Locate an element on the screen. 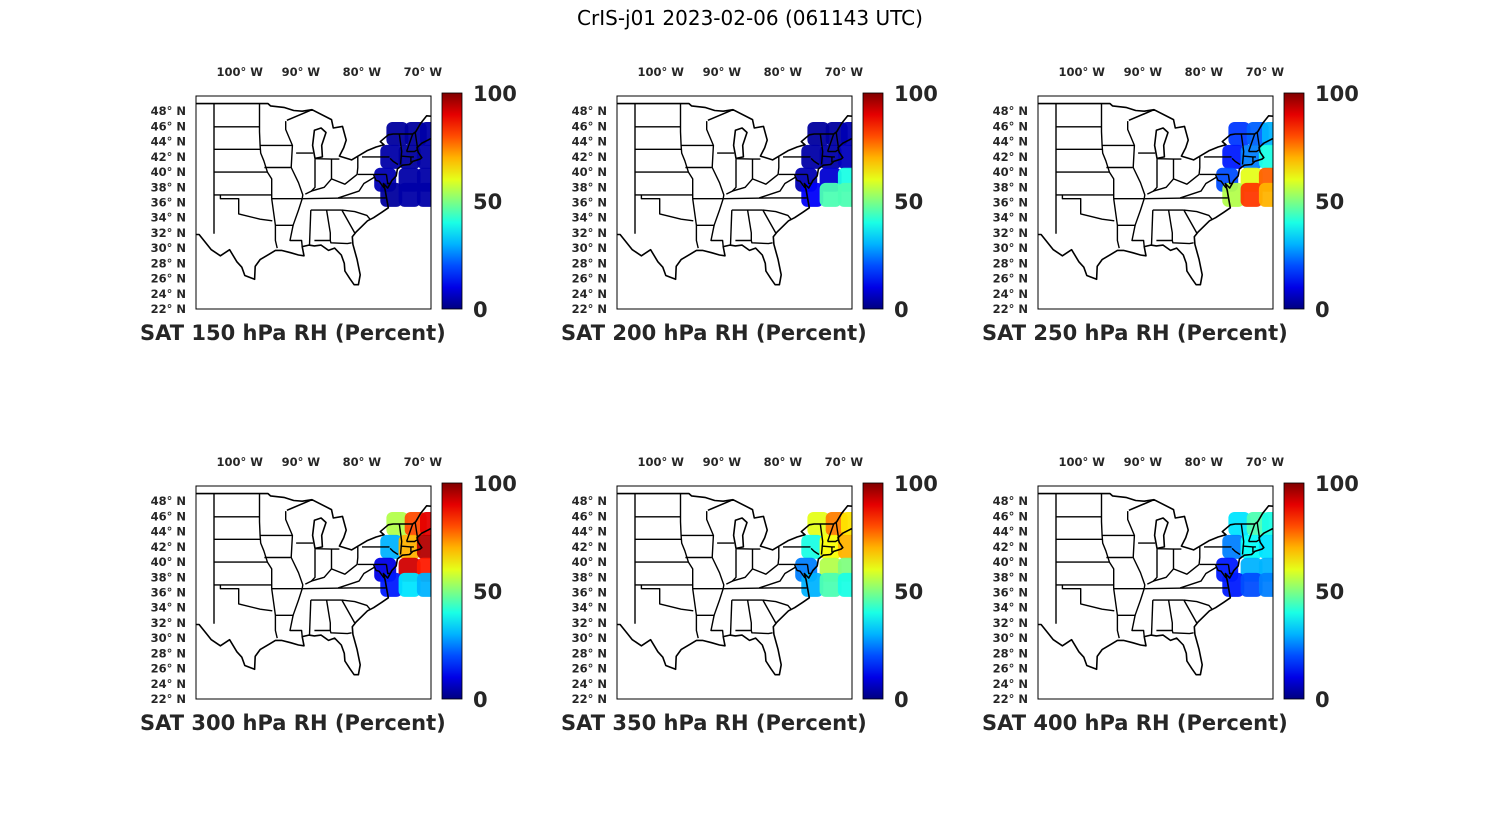  colorbar is located at coordinates (873, 201).